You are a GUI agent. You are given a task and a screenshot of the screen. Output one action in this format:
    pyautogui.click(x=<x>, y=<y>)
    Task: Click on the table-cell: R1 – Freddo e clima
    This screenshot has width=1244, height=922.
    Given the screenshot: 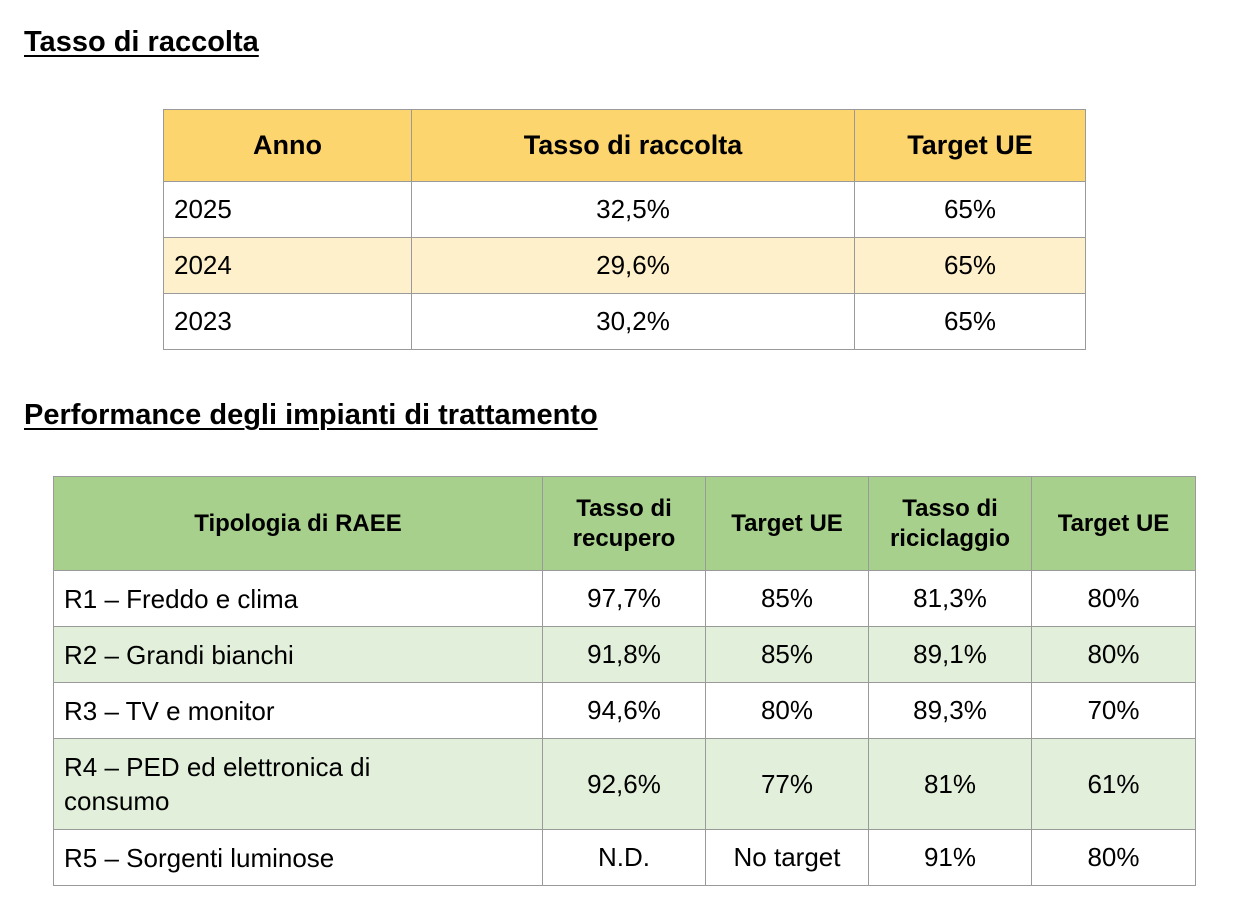 What is the action you would take?
    pyautogui.click(x=298, y=598)
    